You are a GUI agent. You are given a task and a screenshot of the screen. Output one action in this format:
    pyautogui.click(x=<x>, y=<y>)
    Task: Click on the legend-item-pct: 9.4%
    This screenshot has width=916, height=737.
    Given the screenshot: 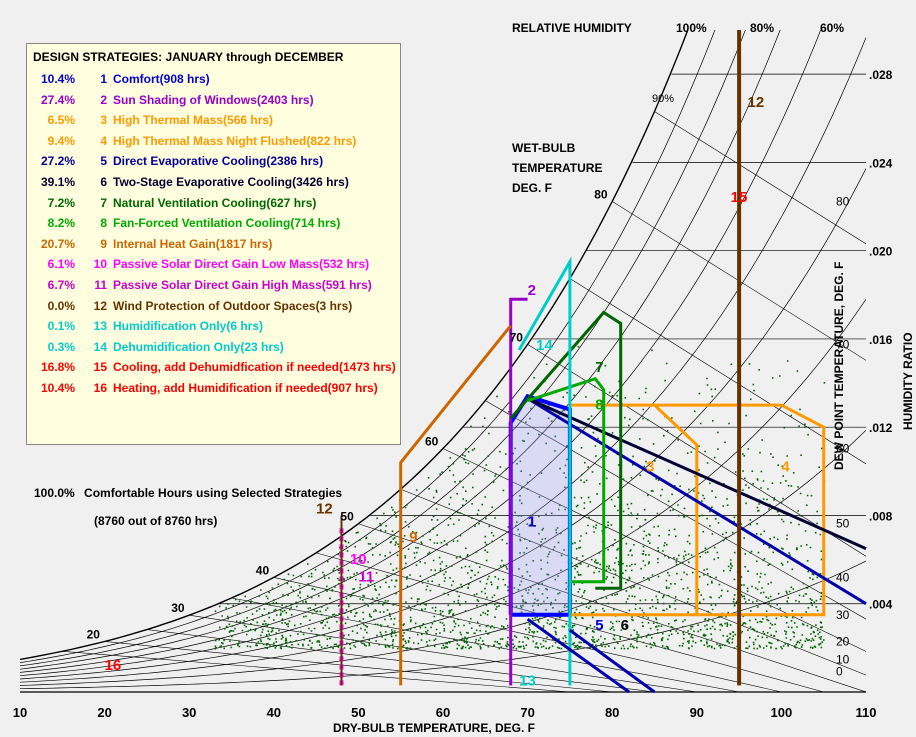 What is the action you would take?
    pyautogui.click(x=61, y=140)
    